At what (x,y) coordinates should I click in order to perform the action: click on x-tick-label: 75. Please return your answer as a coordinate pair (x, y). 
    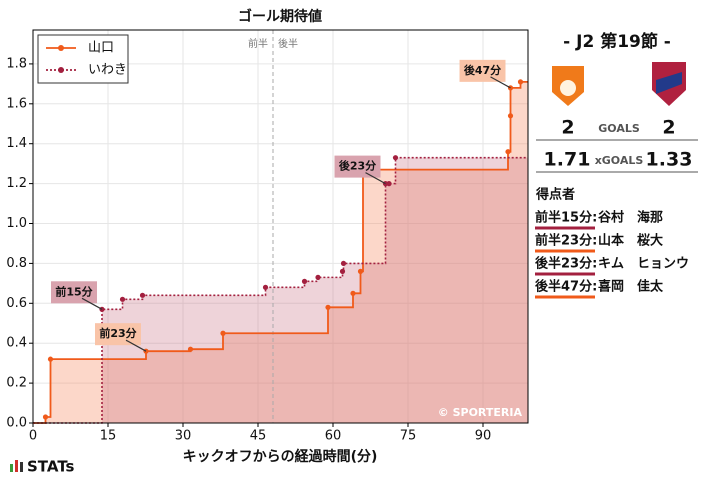
    Looking at the image, I should click on (408, 436).